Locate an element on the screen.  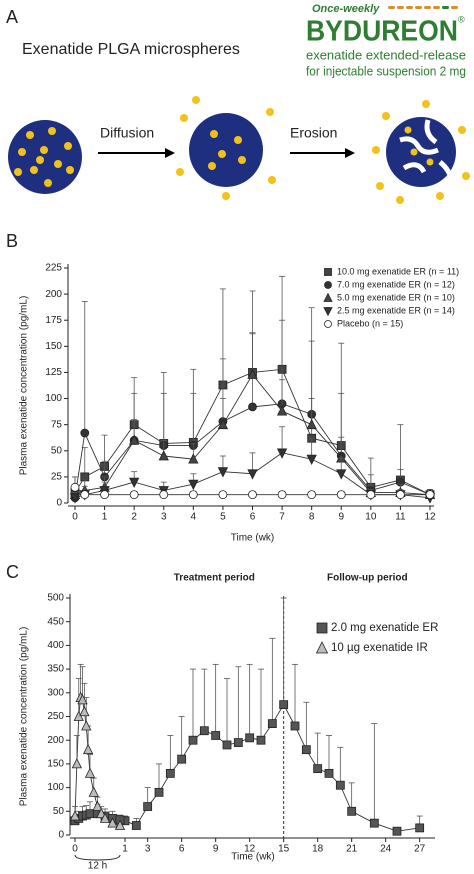
legend-label: Placebo (n = 15) is located at coordinates (370, 323).